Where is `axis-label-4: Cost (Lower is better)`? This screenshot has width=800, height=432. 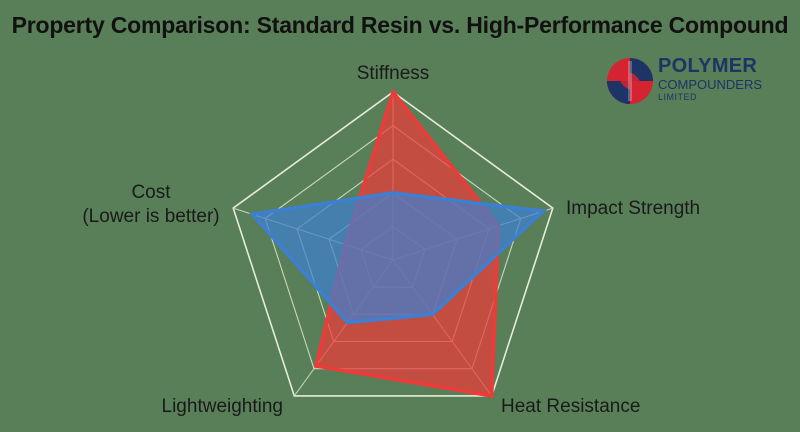 axis-label-4: Cost (Lower is better) is located at coordinates (150, 204).